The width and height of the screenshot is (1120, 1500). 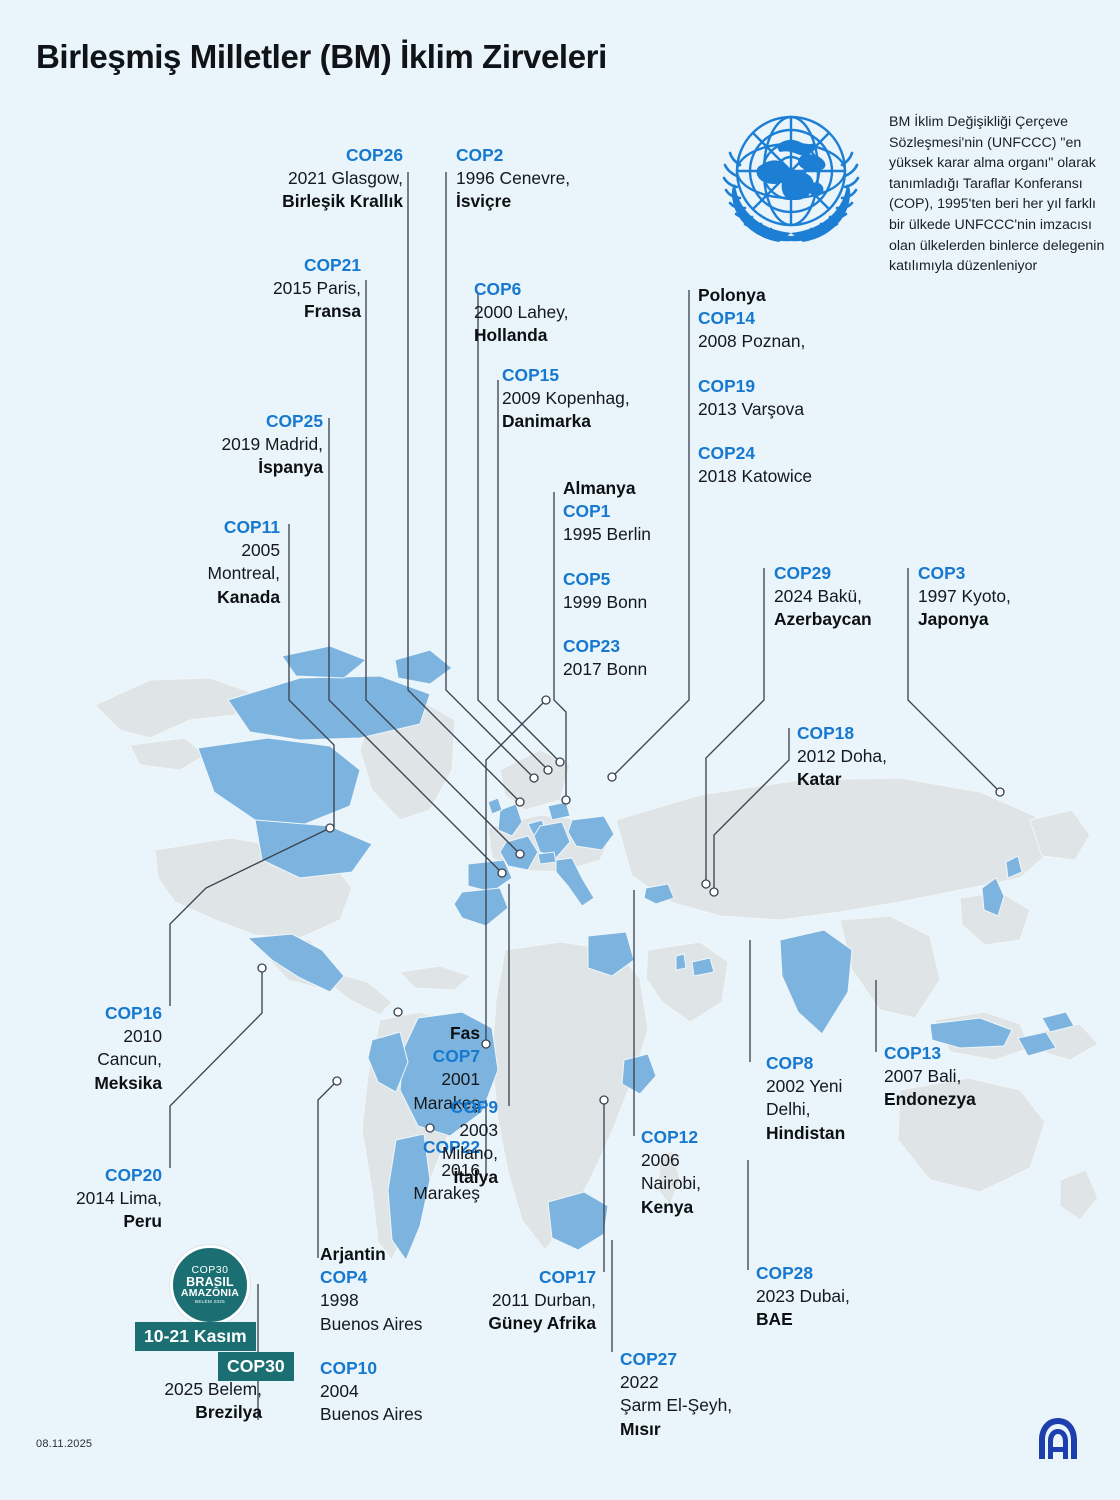 I want to click on label-cop20: COP20 2014 Lima, Peru, so click(x=91, y=1199).